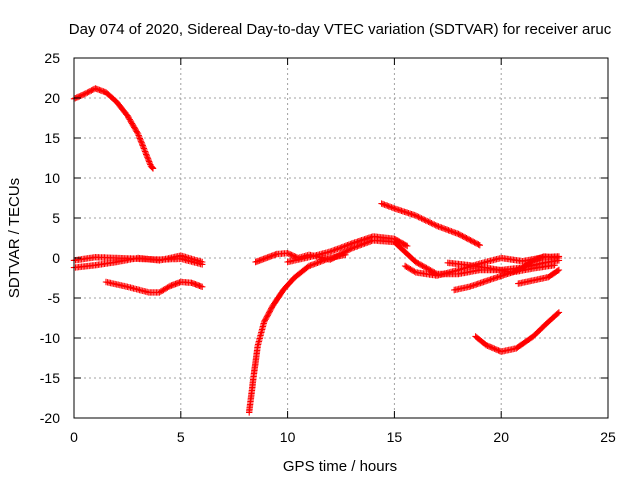 Image resolution: width=640 pixels, height=480 pixels. Describe the element at coordinates (14, 238) in the screenshot. I see `y-axis-label: SDTVAR / TECUs` at that location.